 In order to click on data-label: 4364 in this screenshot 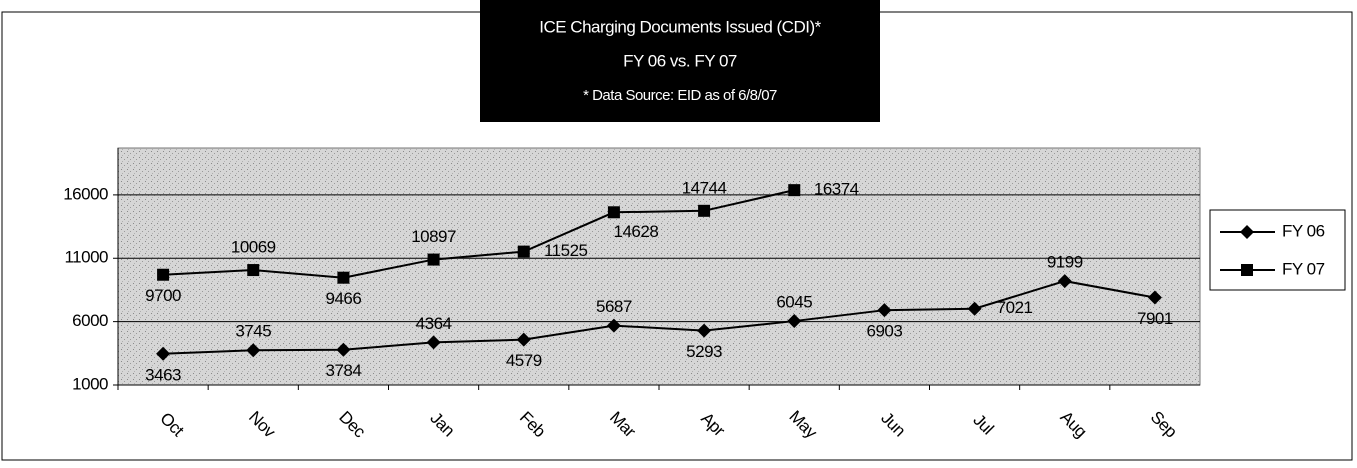, I will do `click(434, 323)`.